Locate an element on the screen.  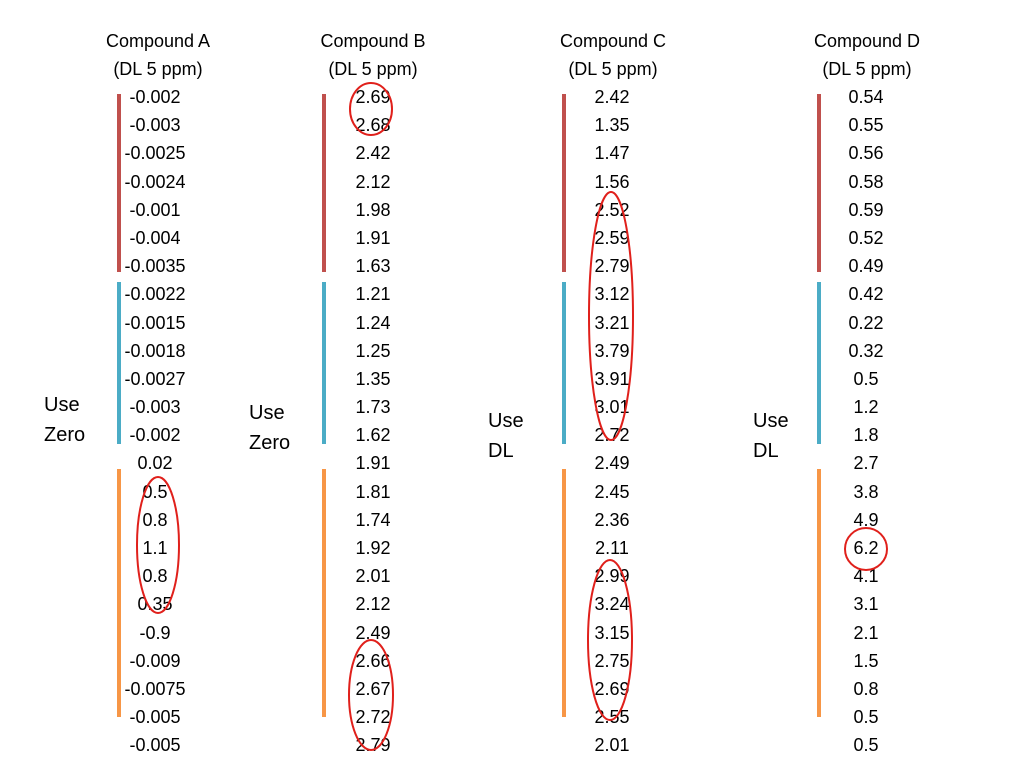
highlight-ellipse-c-bottom is located at coordinates (610, 640).